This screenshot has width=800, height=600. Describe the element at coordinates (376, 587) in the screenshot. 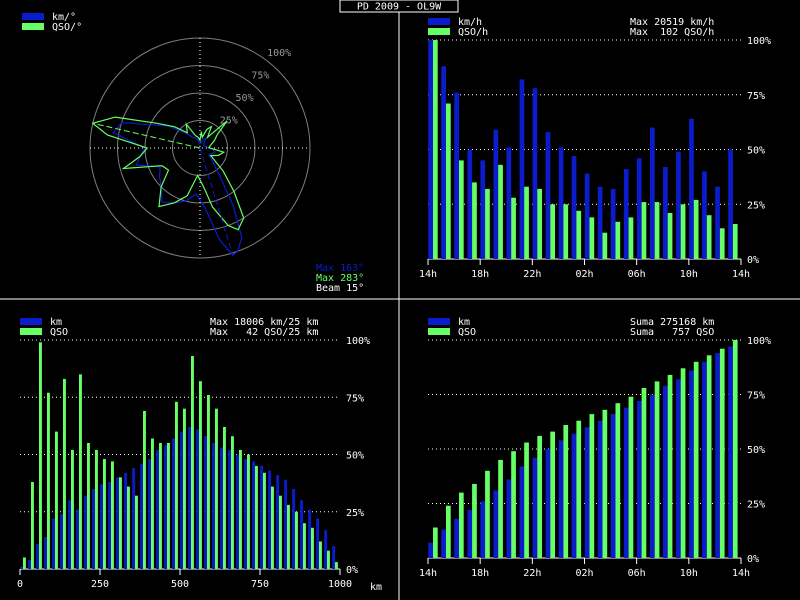

I see `x-unit-label: km` at that location.